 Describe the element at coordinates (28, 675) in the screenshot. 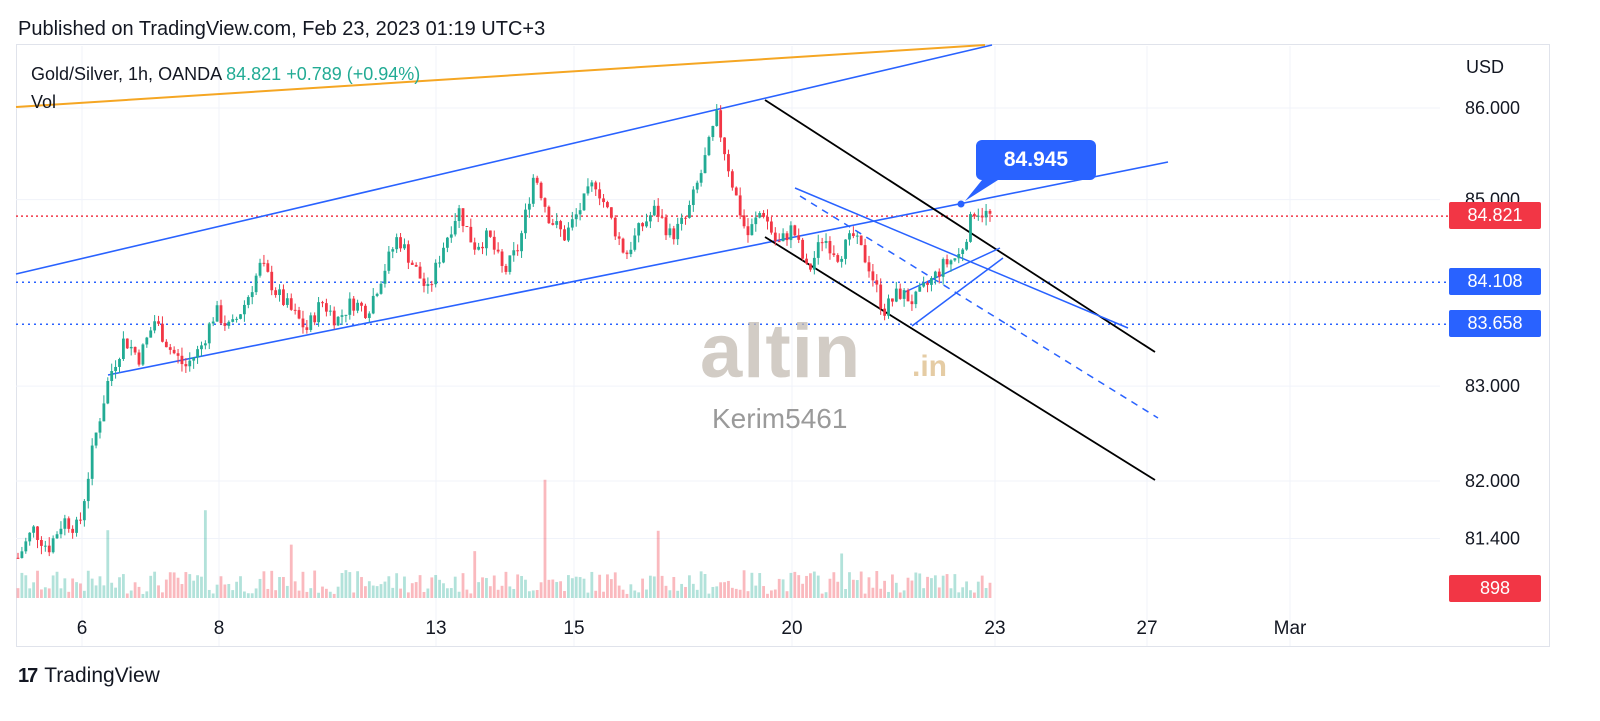

I see `tradingview-logo-icon: 17` at that location.